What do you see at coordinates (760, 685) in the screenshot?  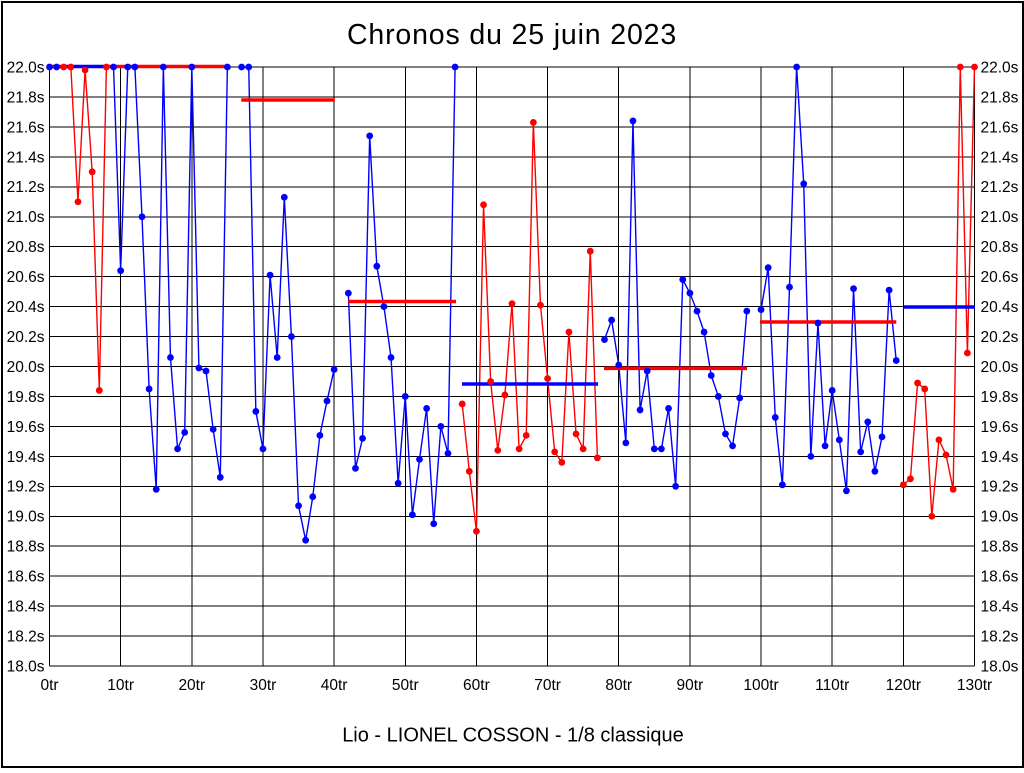 I see `svg-text: 100tr` at bounding box center [760, 685].